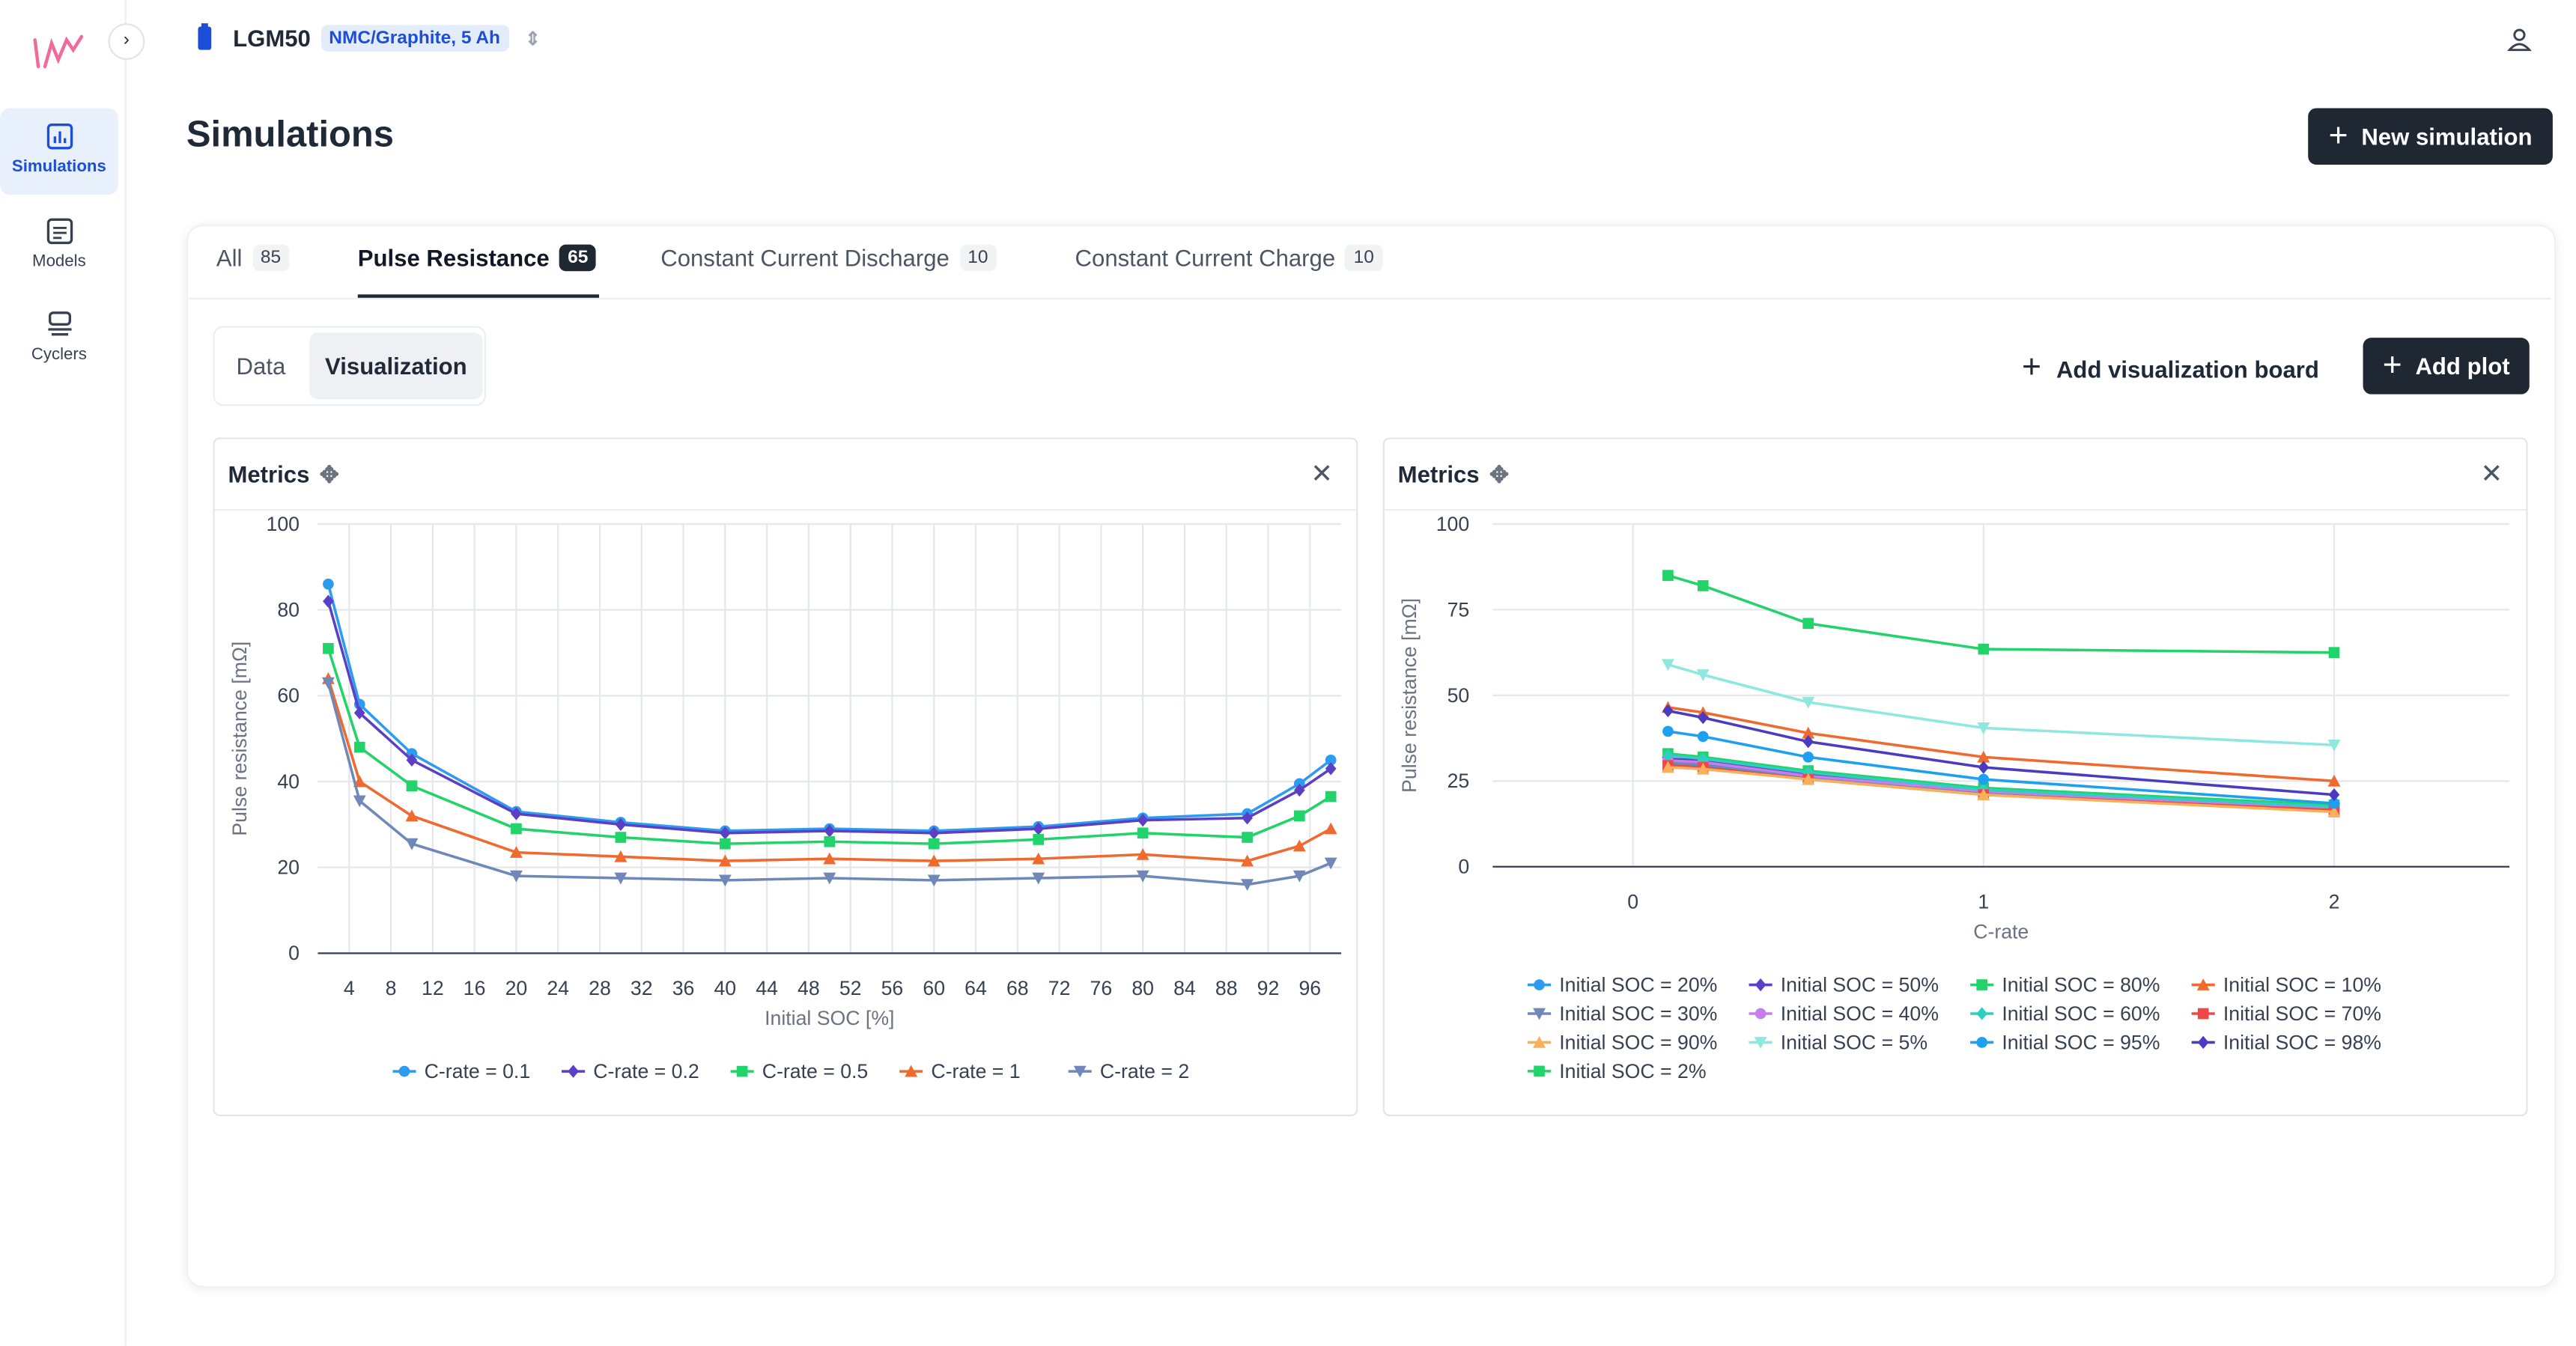 The width and height of the screenshot is (2576, 1346). What do you see at coordinates (59, 339) in the screenshot?
I see `nav-cyclers: Cyclers` at bounding box center [59, 339].